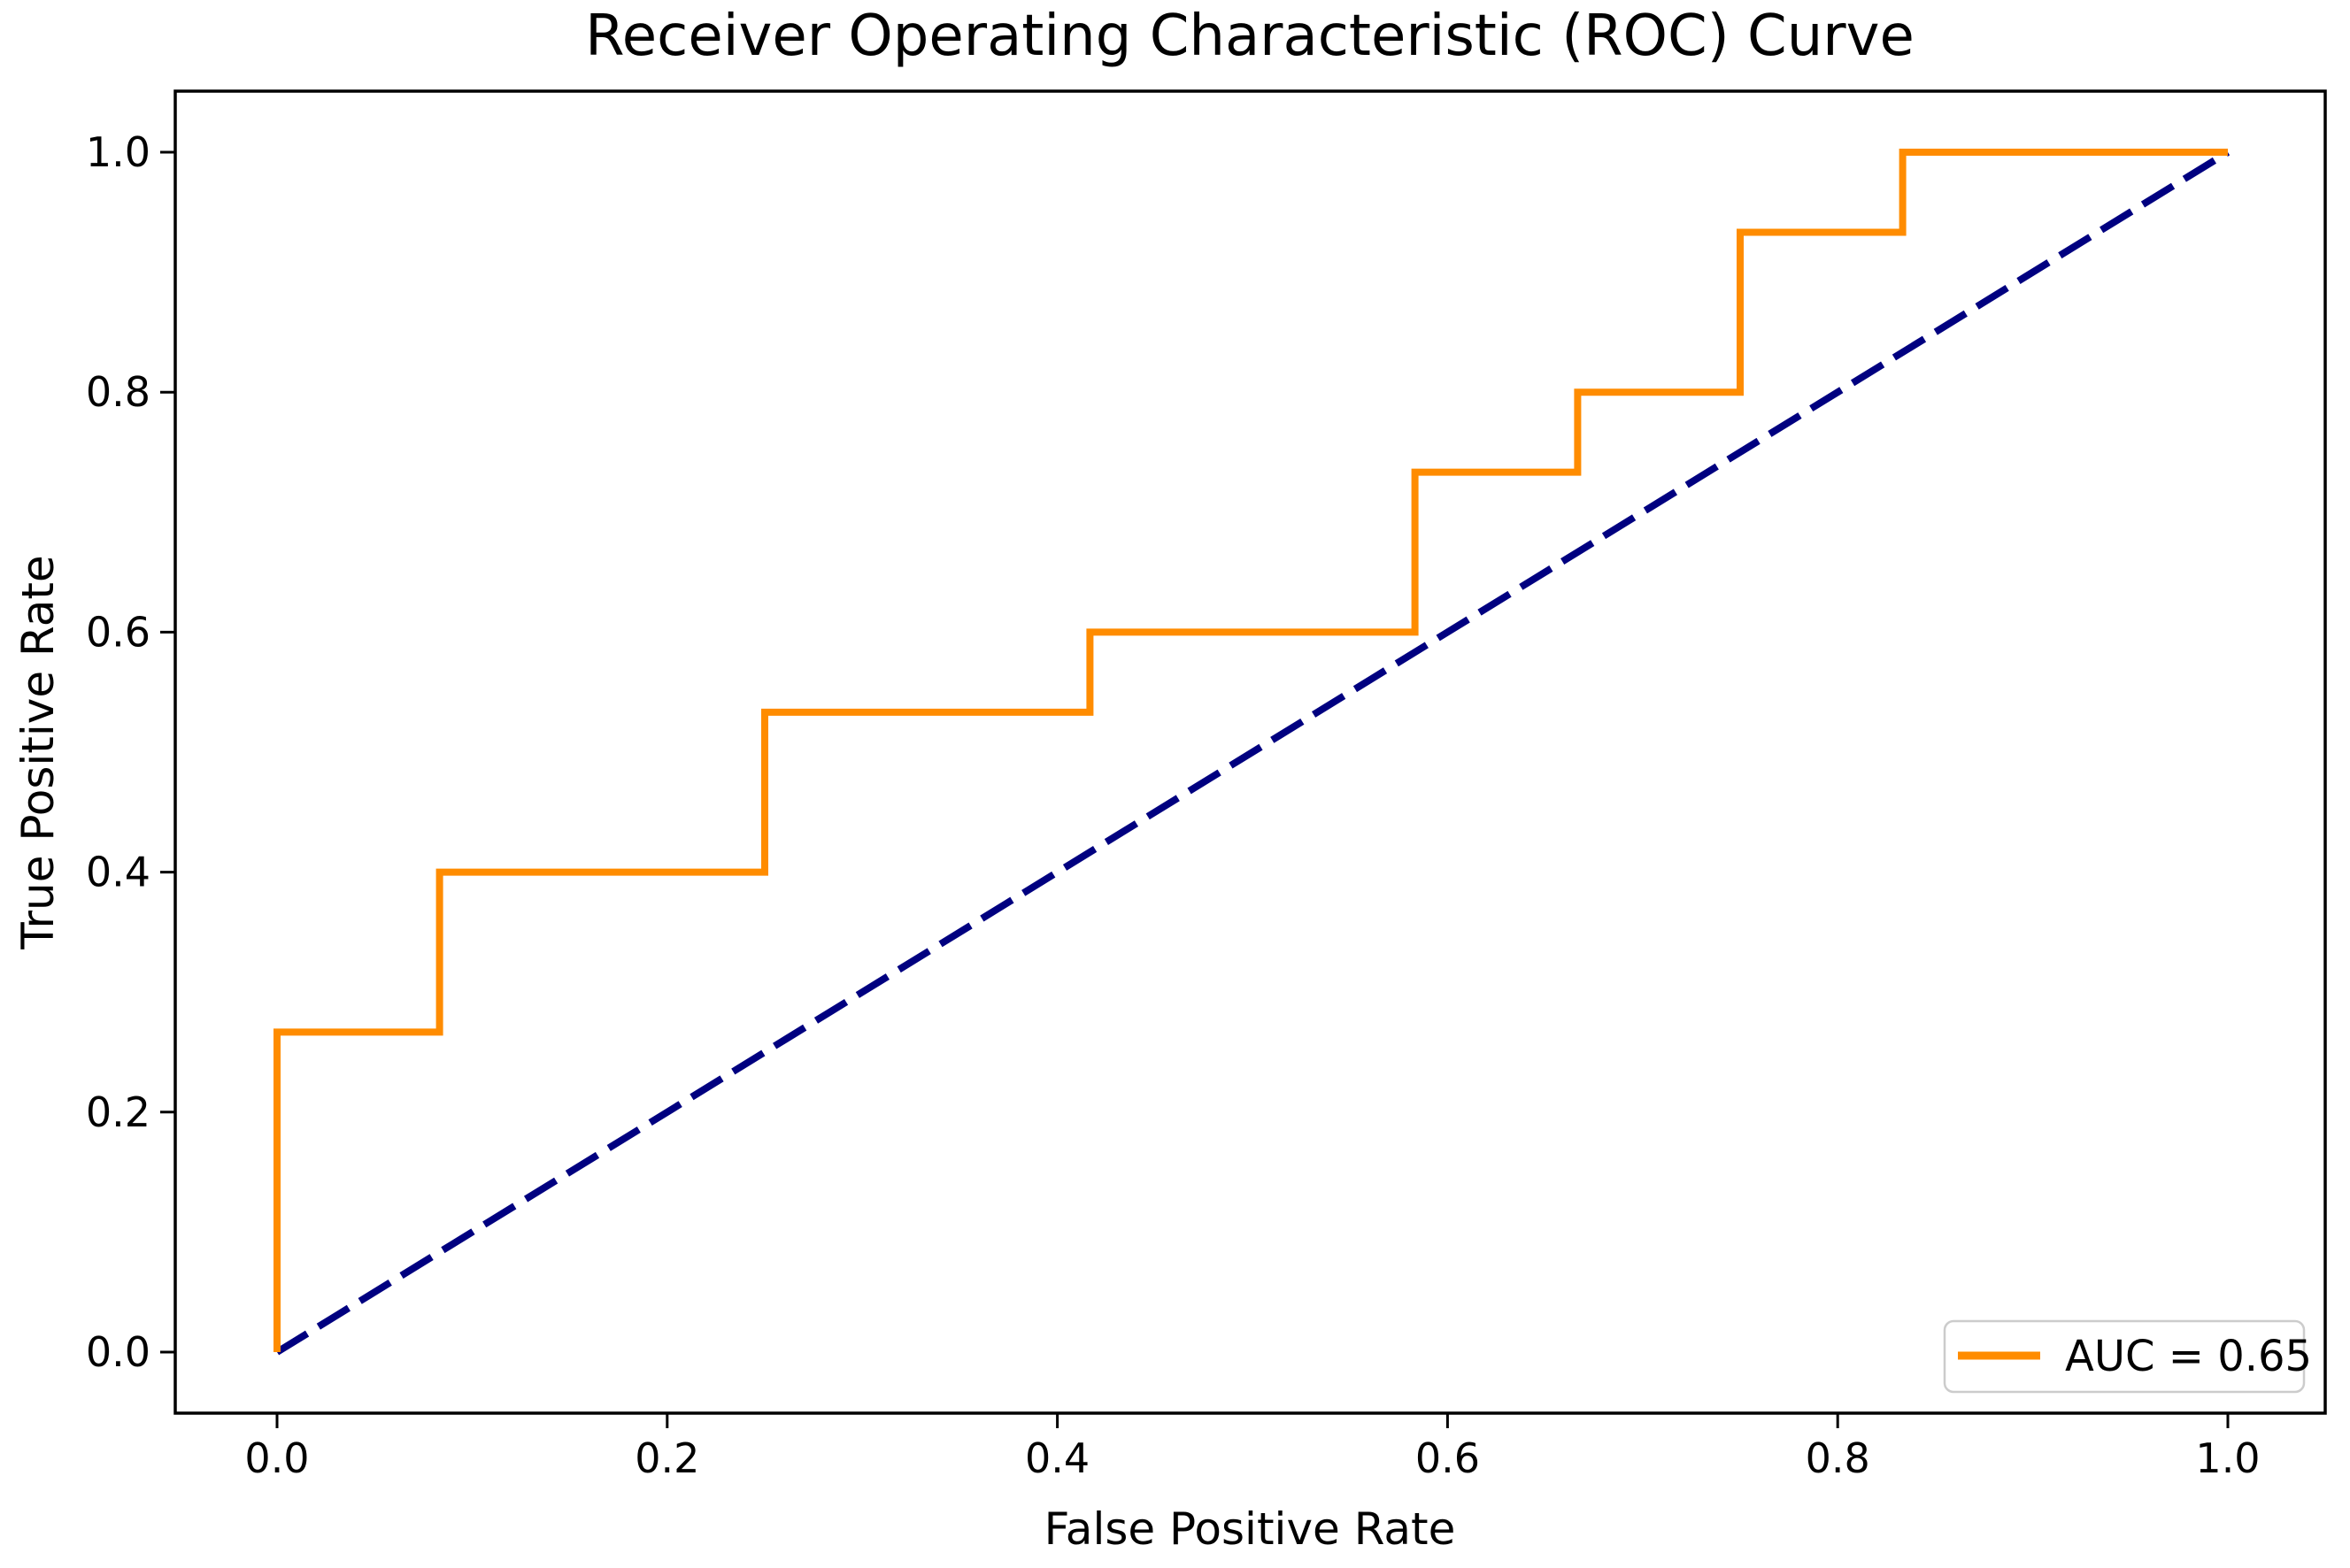 The image size is (2350, 1568). Describe the element at coordinates (118, 392) in the screenshot. I see `y-axis-tick-label: 0.8` at that location.